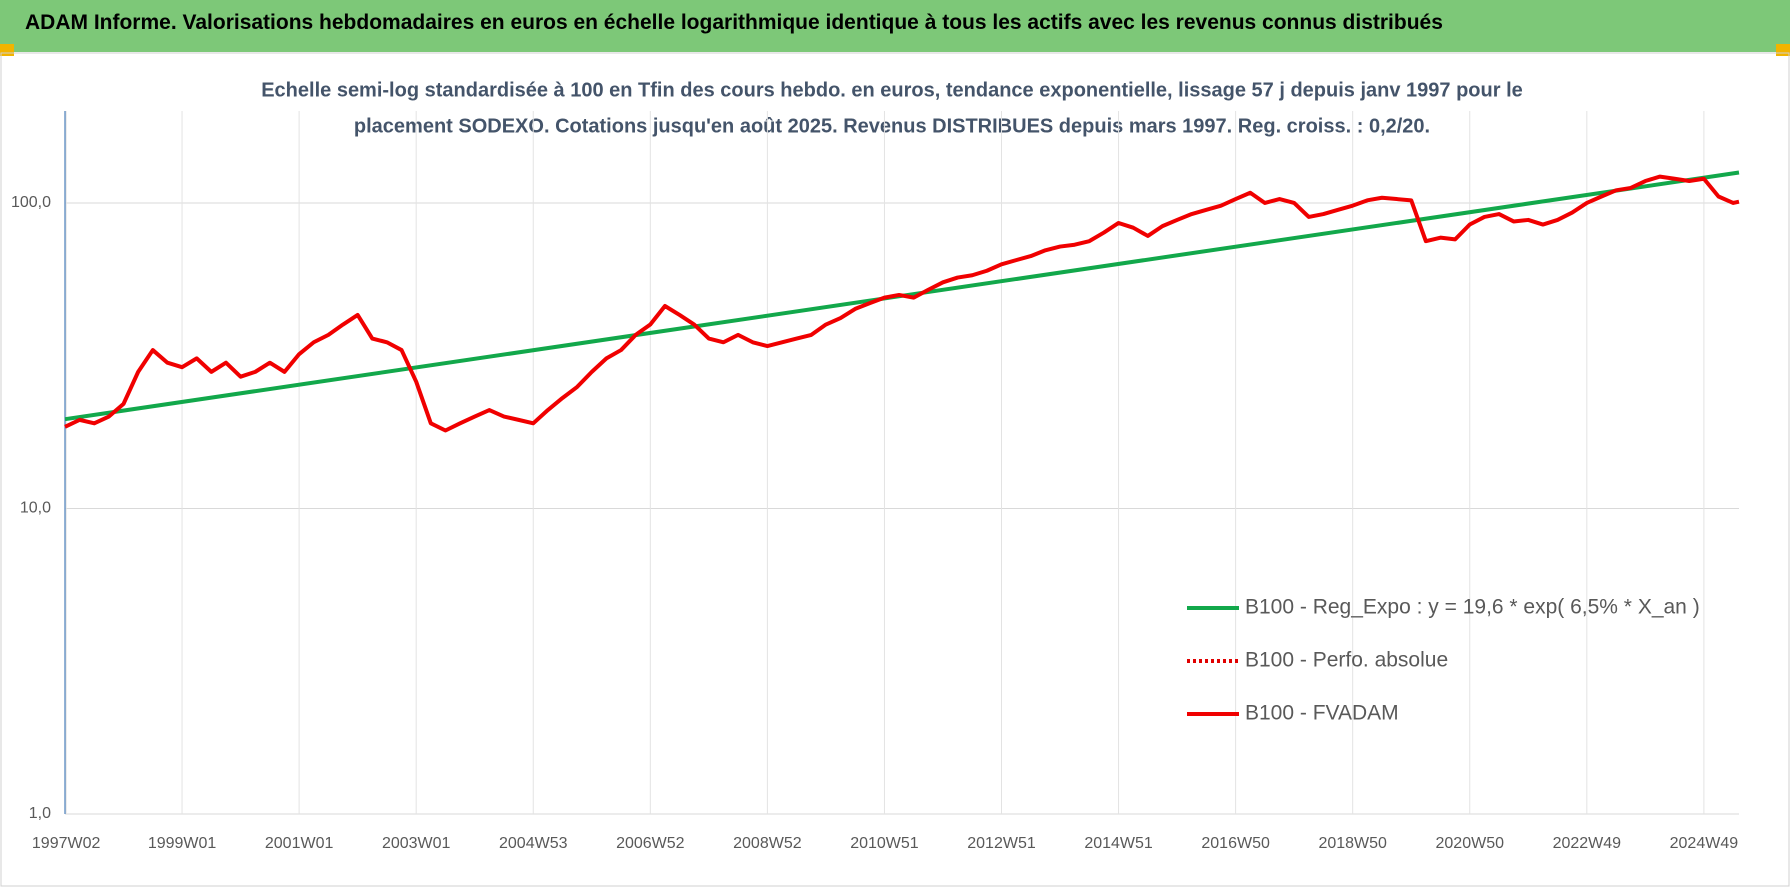  Describe the element at coordinates (31, 202) in the screenshot. I see `y-tick-label: 100,0` at that location.